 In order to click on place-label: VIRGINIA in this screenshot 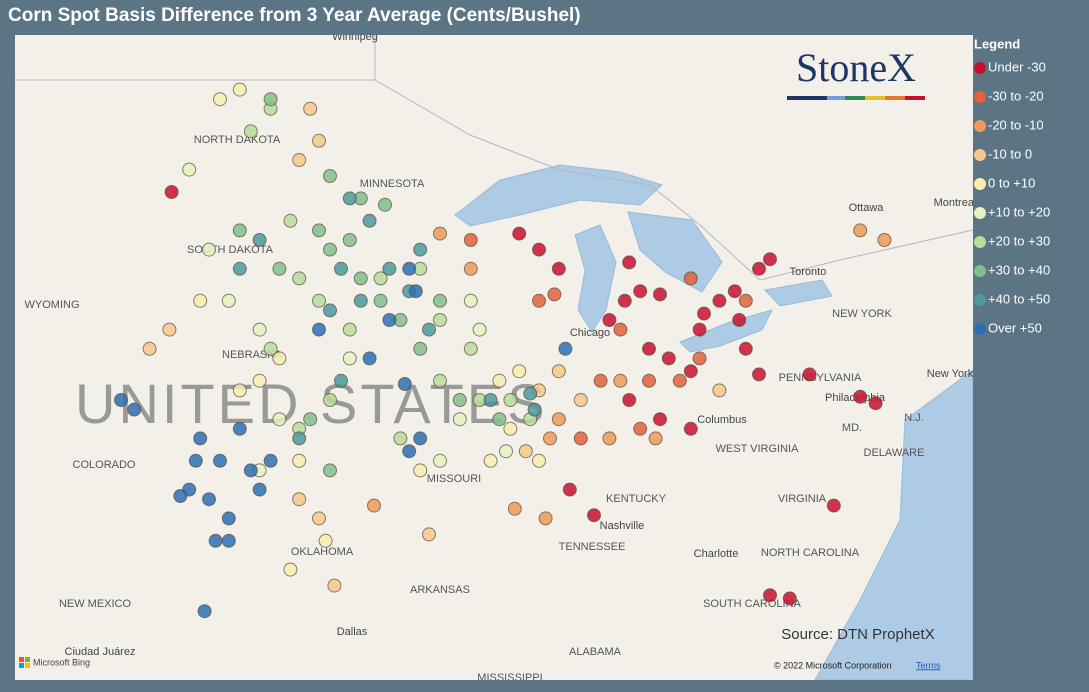, I will do `click(802, 499)`.